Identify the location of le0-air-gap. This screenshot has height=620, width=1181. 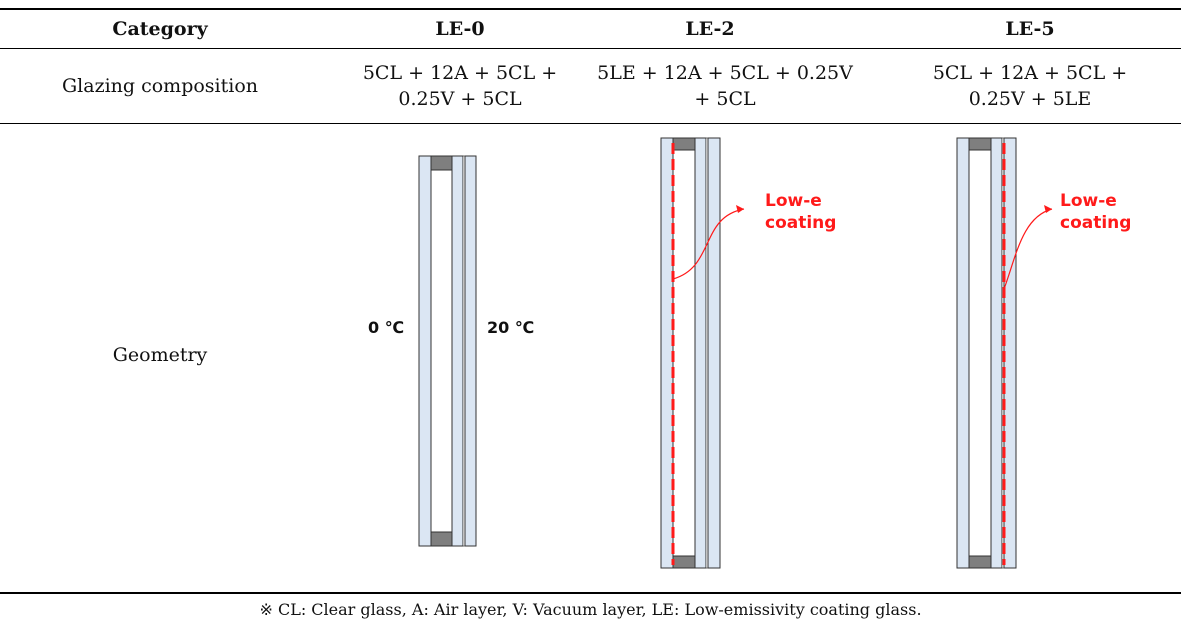
(441, 351).